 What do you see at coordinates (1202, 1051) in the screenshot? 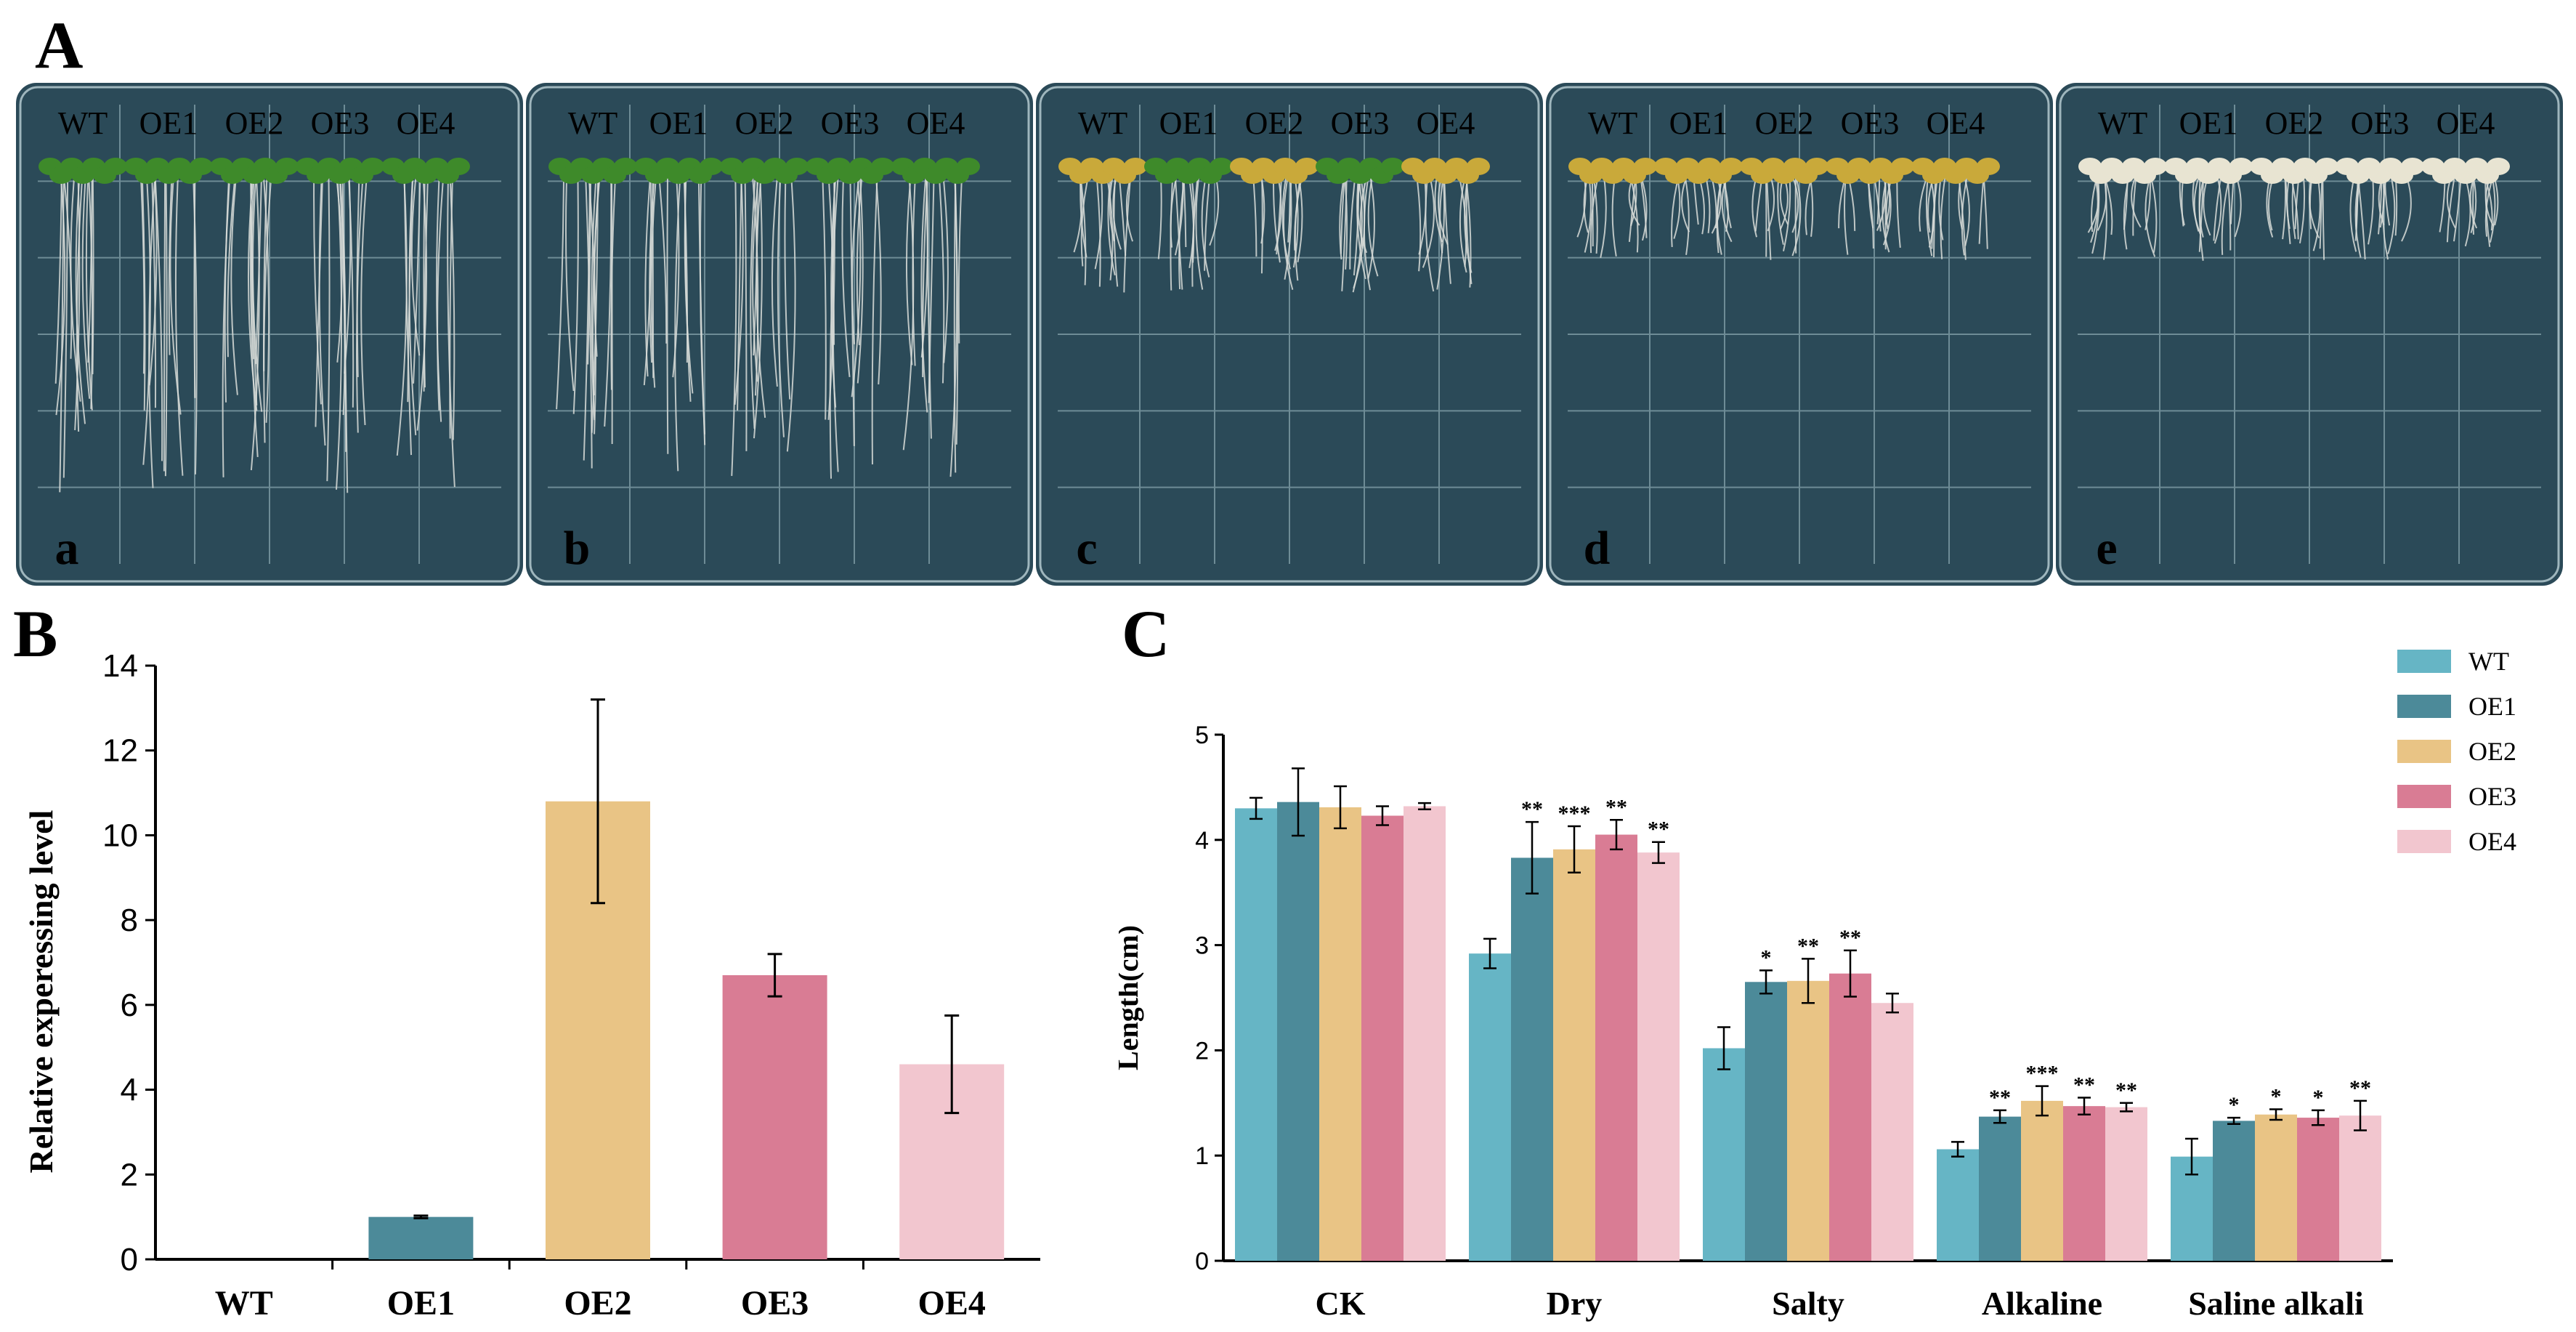
I see `y-tick-label: 2` at bounding box center [1202, 1051].